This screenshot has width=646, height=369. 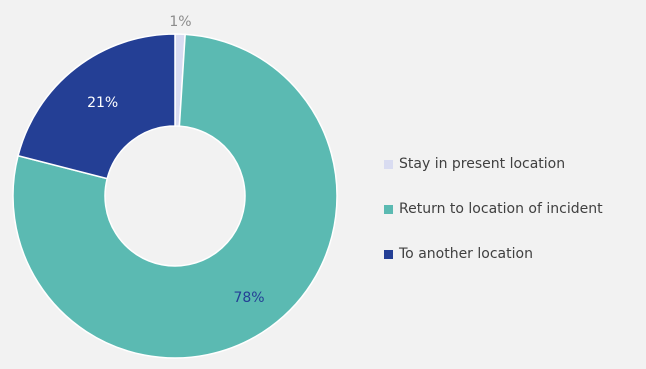 I want to click on legend-item-another: To another location, so click(x=514, y=254).